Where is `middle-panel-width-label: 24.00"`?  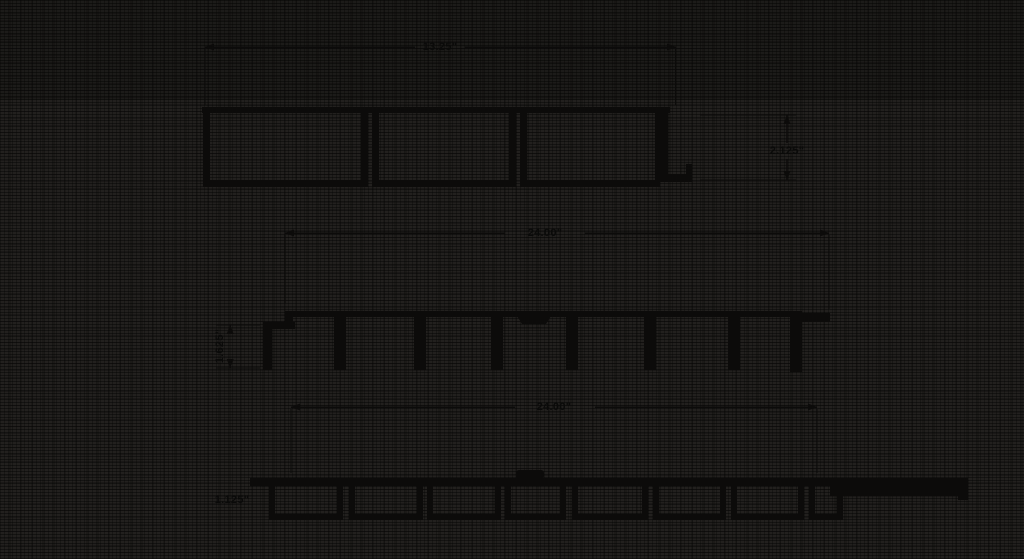 middle-panel-width-label: 24.00" is located at coordinates (545, 233).